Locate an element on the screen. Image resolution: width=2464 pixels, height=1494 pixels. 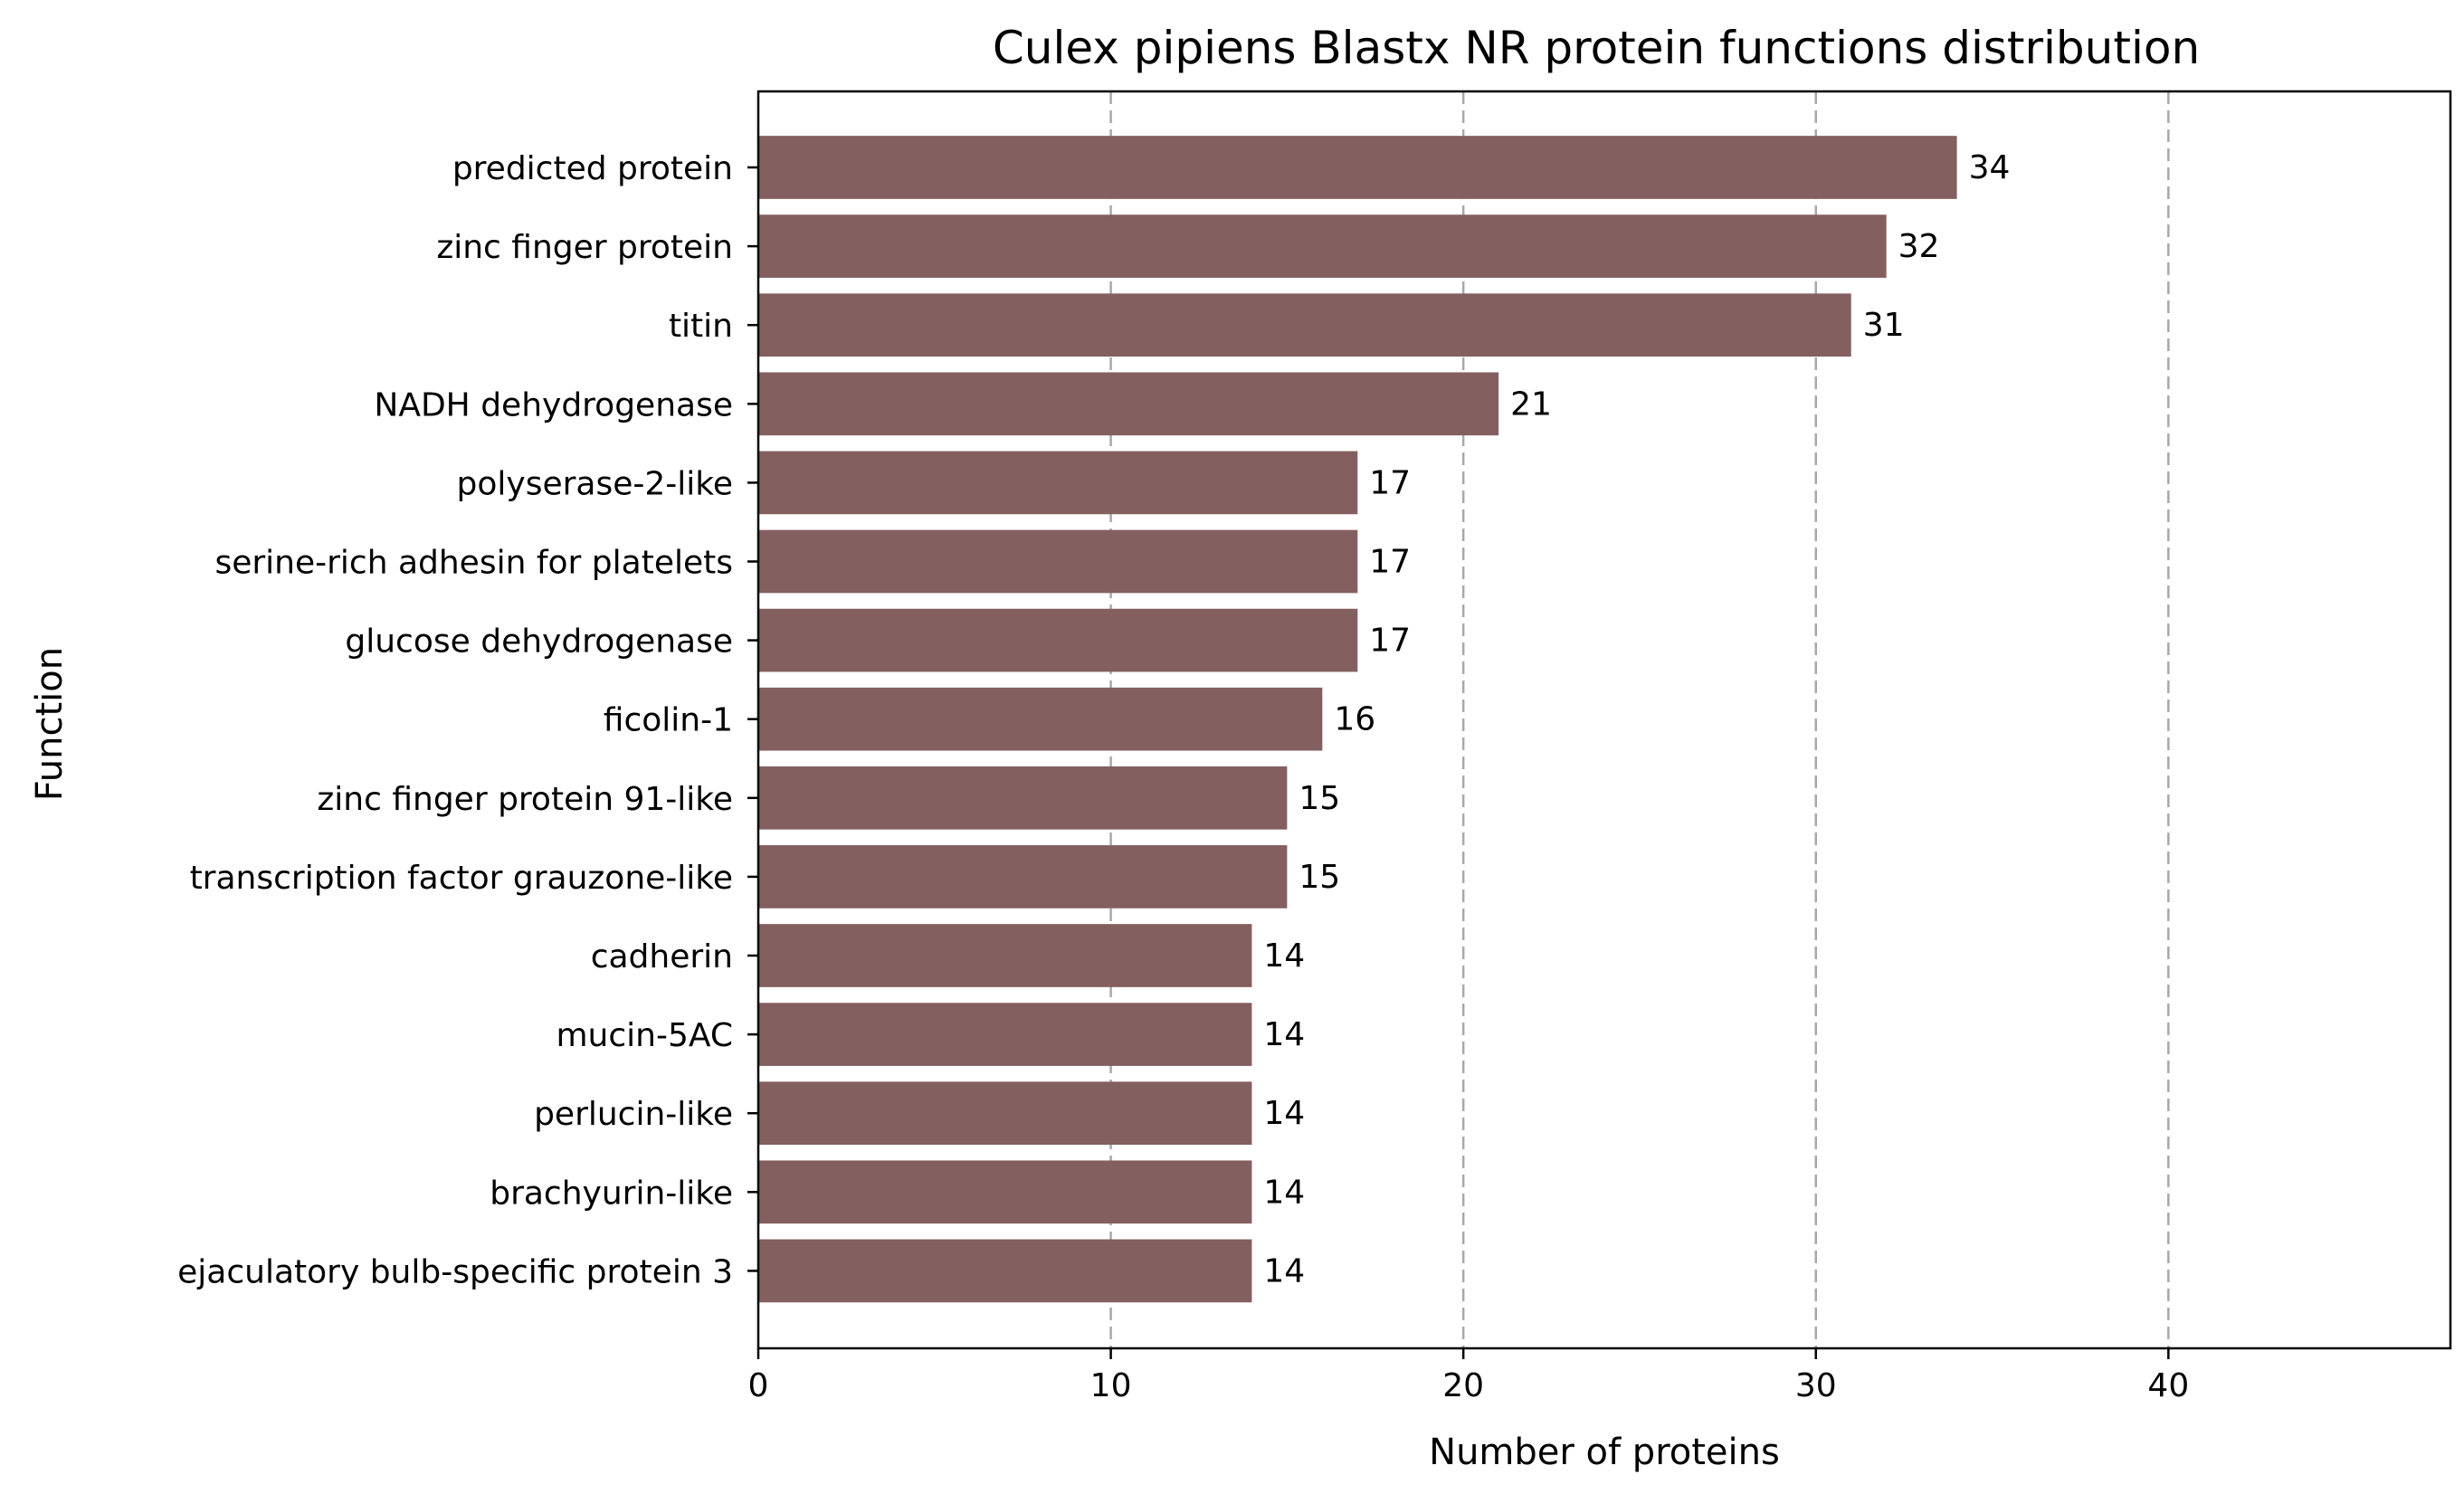
x-axis-label: Number of proteins is located at coordinates (1604, 1452).